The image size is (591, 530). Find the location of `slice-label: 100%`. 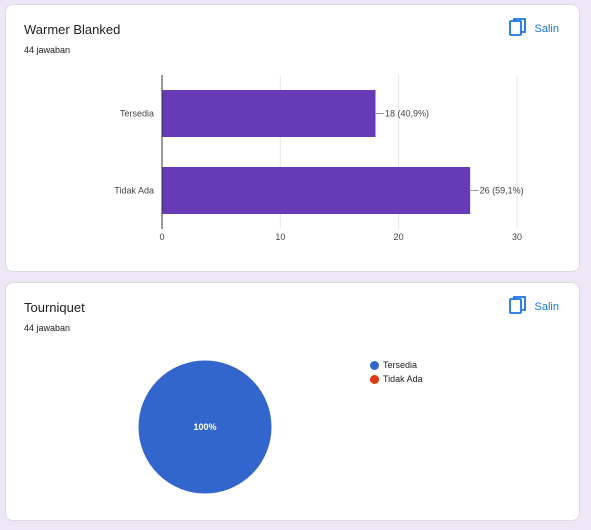

slice-label: 100% is located at coordinates (204, 427).